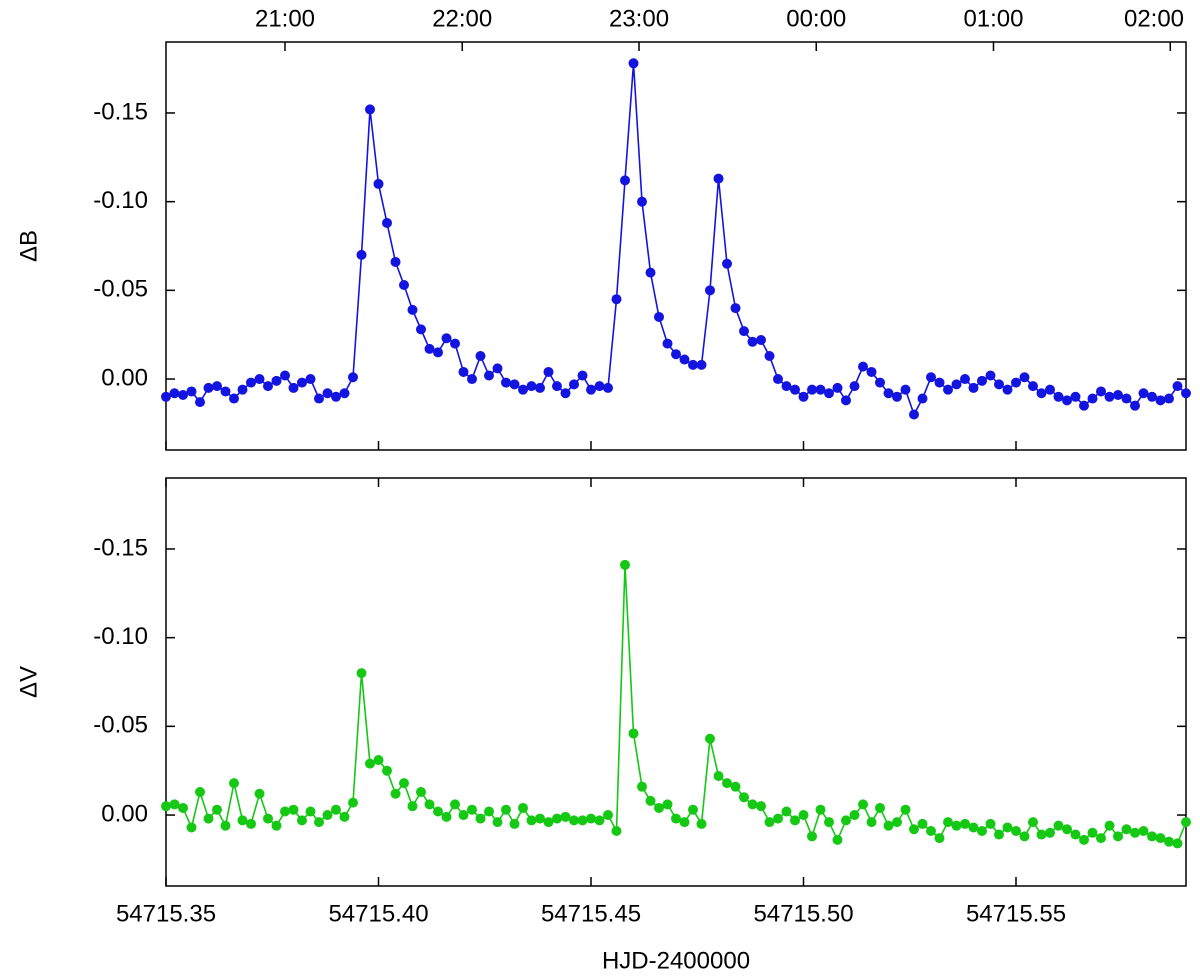 The height and width of the screenshot is (976, 1200). I want to click on y-tick-label: 0.00, so click(124, 377).